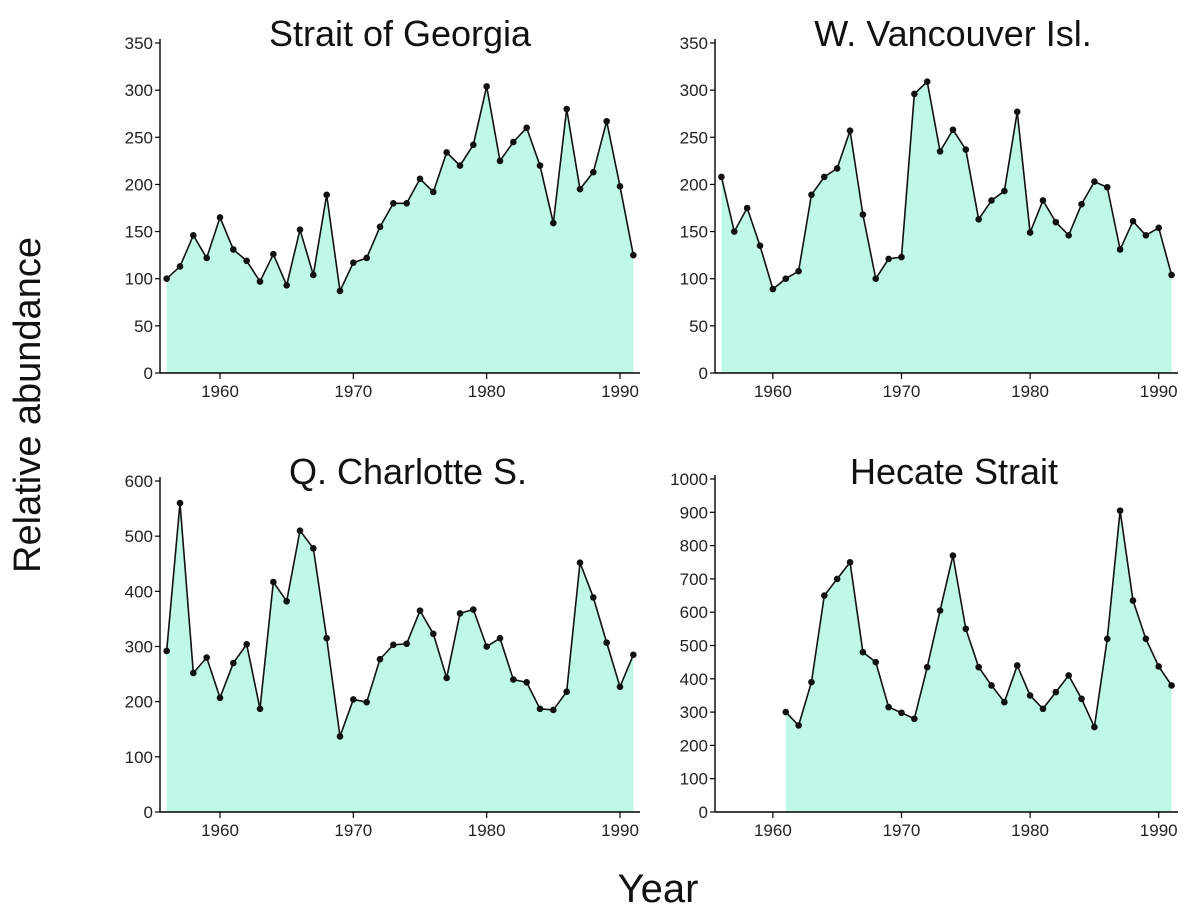 This screenshot has width=1199, height=912. What do you see at coordinates (139, 232) in the screenshot?
I see `y-tick-label: 150` at bounding box center [139, 232].